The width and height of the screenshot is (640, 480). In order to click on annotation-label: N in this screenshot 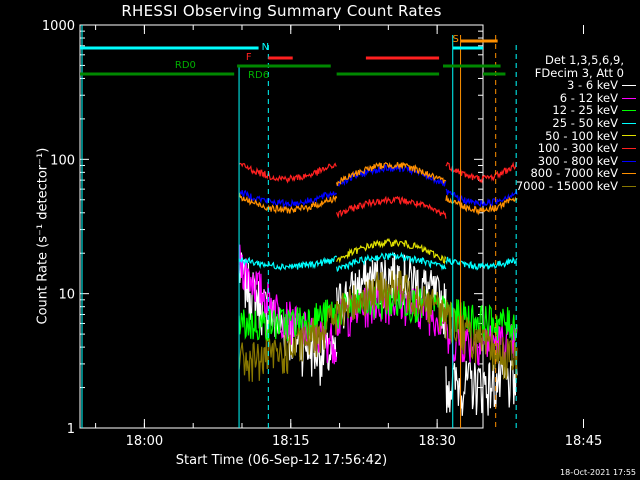, I will do `click(265, 47)`.